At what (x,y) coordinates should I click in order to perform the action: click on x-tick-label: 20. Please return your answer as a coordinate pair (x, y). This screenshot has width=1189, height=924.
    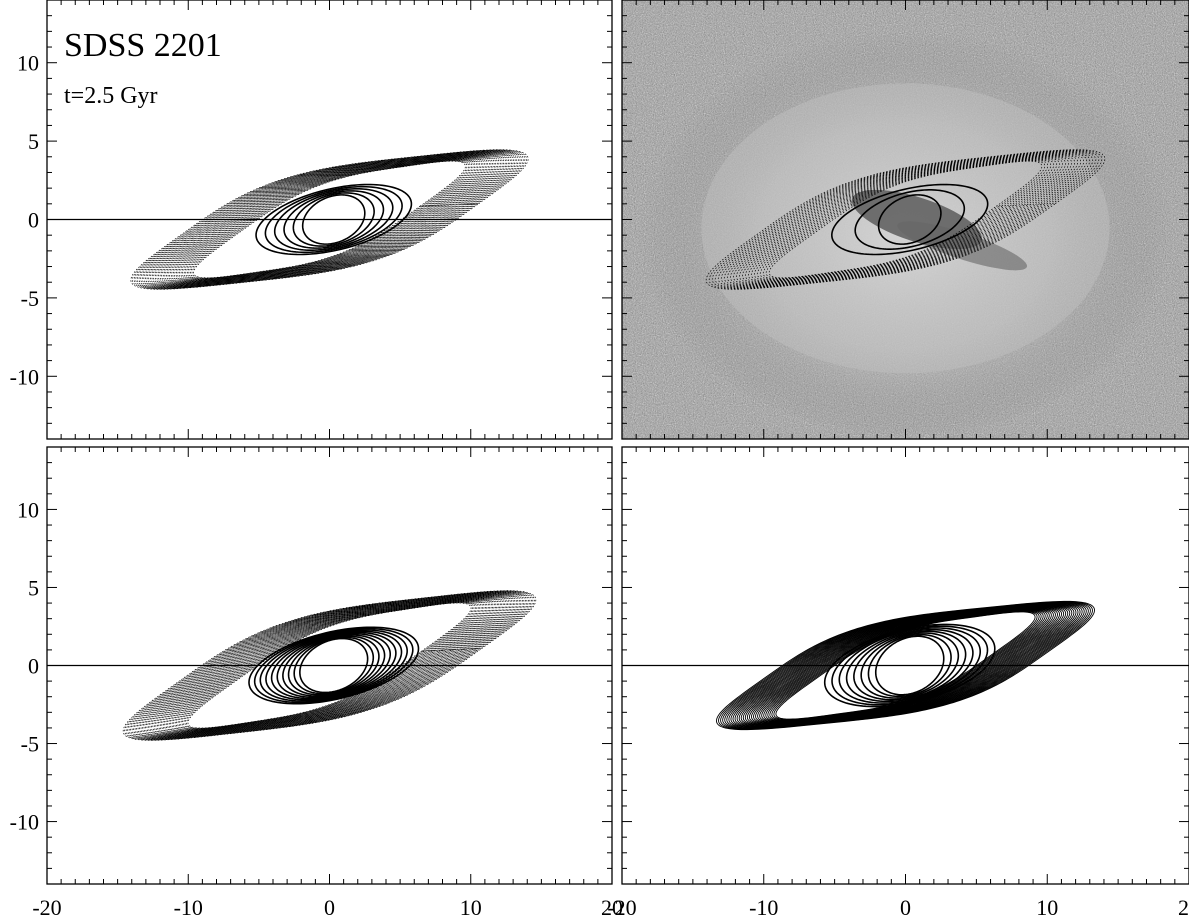
    Looking at the image, I should click on (612, 907).